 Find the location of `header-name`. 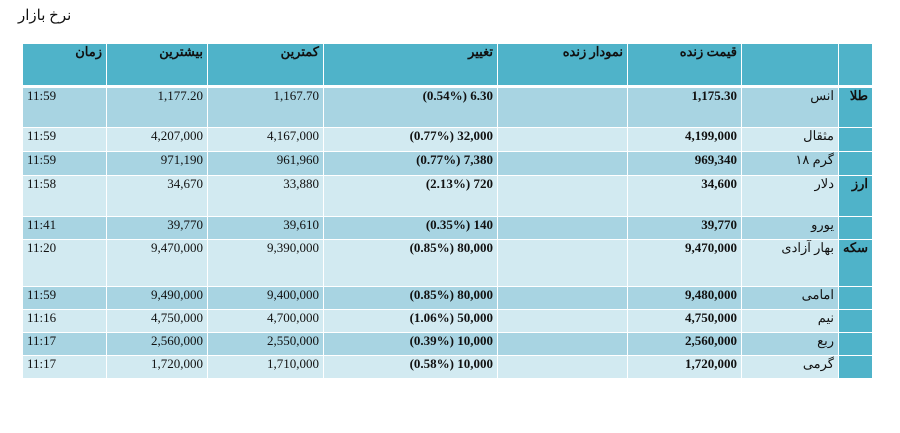

header-name is located at coordinates (790, 65).